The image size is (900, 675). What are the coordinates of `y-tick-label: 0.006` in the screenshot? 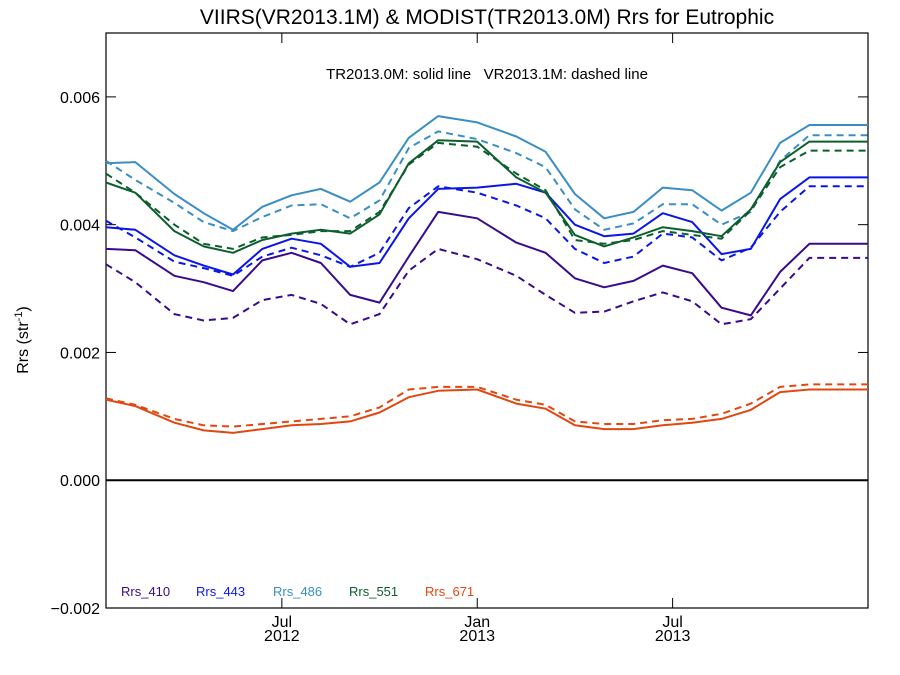 It's located at (80, 98).